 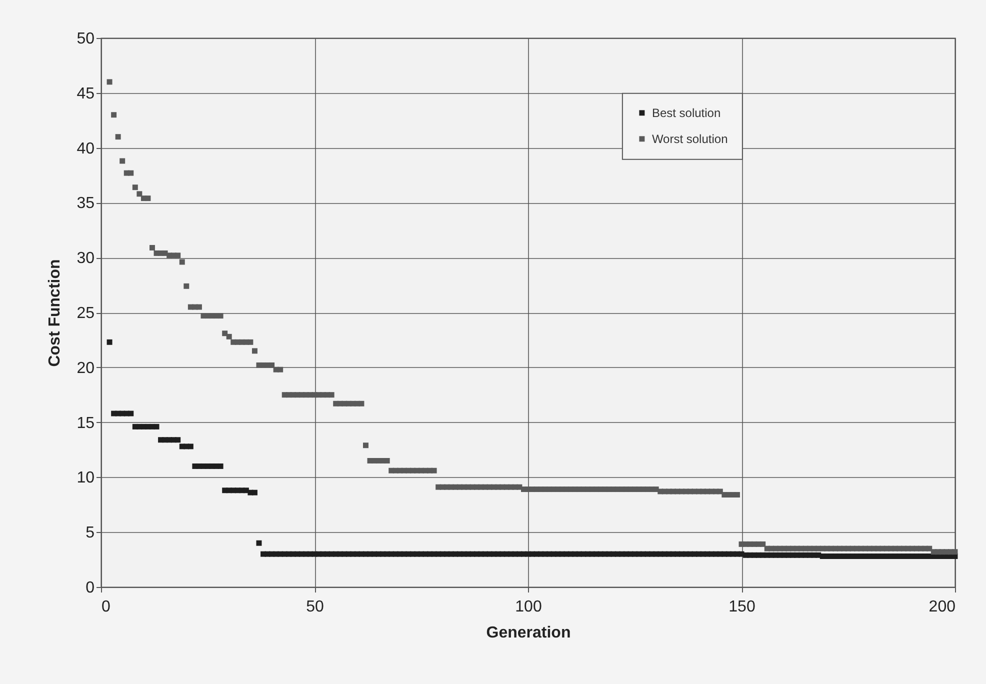 I want to click on y-axis-title: Cost Function, so click(x=55, y=313).